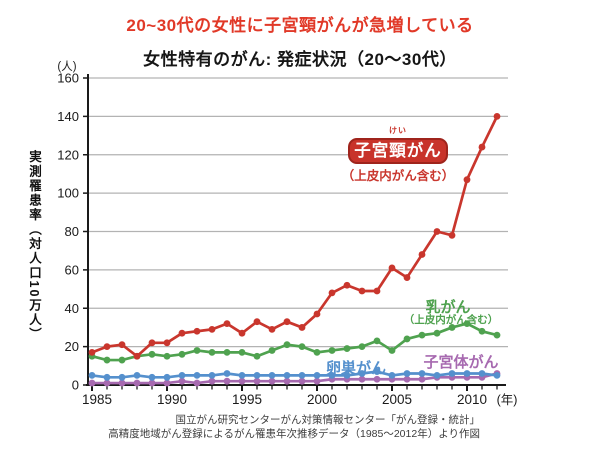 The width and height of the screenshot is (600, 450). Describe the element at coordinates (172, 399) in the screenshot. I see `x-tick-label: 1990` at that location.